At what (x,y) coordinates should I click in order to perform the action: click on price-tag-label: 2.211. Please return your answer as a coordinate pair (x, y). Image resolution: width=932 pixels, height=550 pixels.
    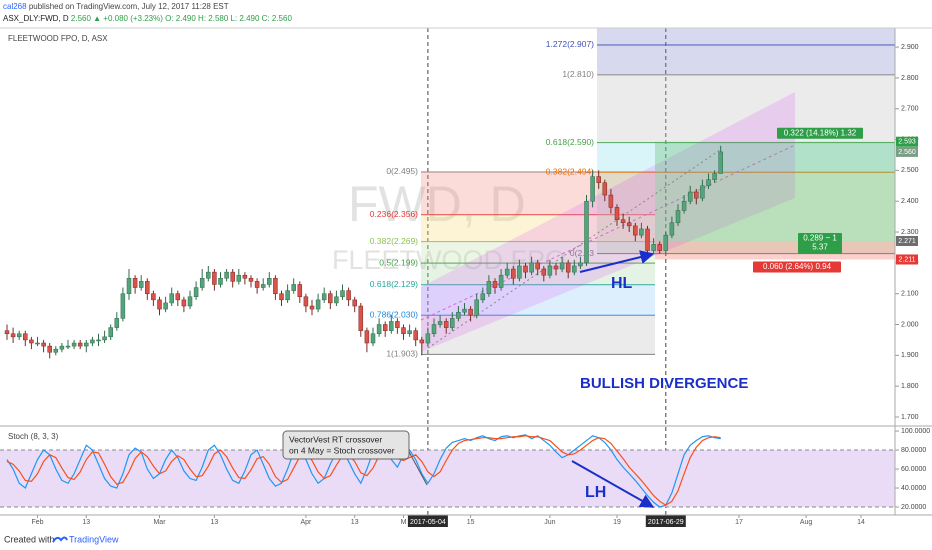
    Looking at the image, I should click on (907, 259).